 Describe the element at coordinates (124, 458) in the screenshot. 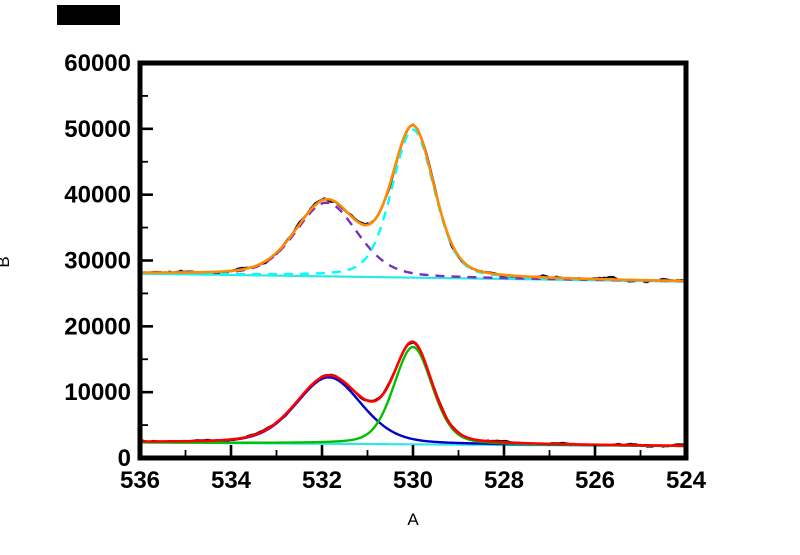

I see `y-tick-label: 0` at that location.